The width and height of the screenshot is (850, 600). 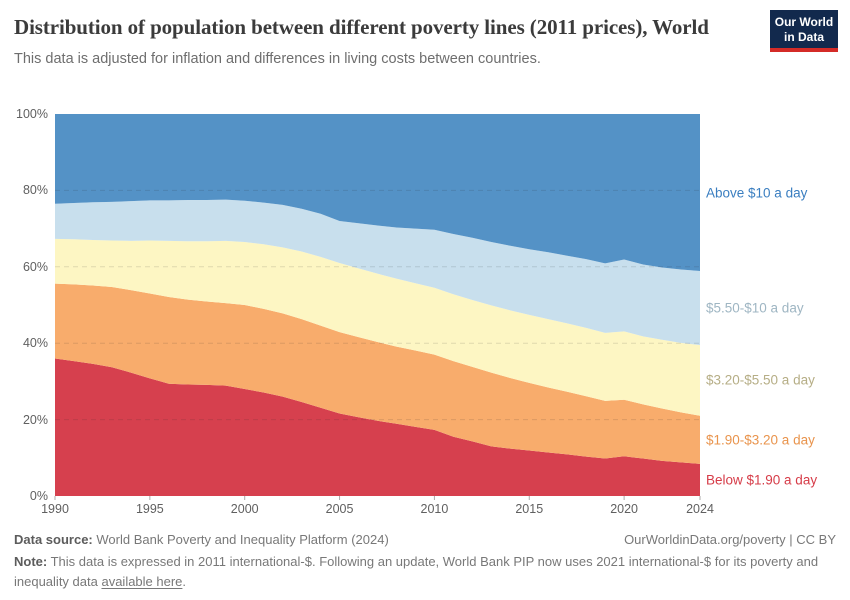 I want to click on owid-logo-line2: in Data, so click(x=803, y=36).